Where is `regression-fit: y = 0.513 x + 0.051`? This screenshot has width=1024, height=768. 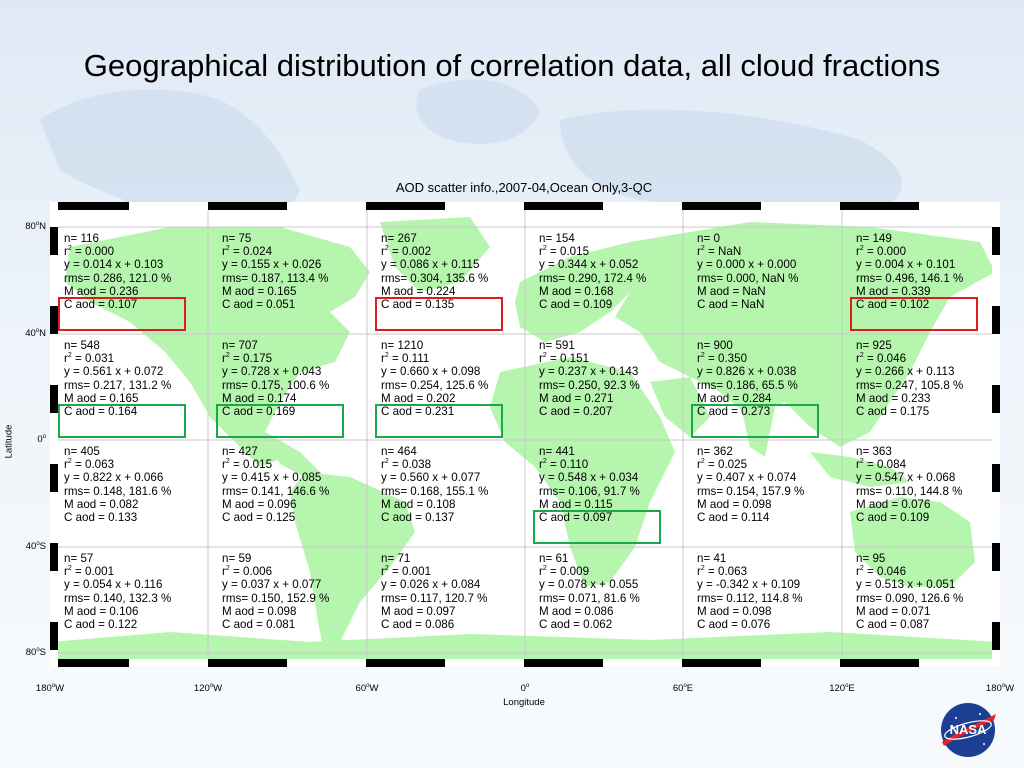 regression-fit: y = 0.513 x + 0.051 is located at coordinates (906, 585).